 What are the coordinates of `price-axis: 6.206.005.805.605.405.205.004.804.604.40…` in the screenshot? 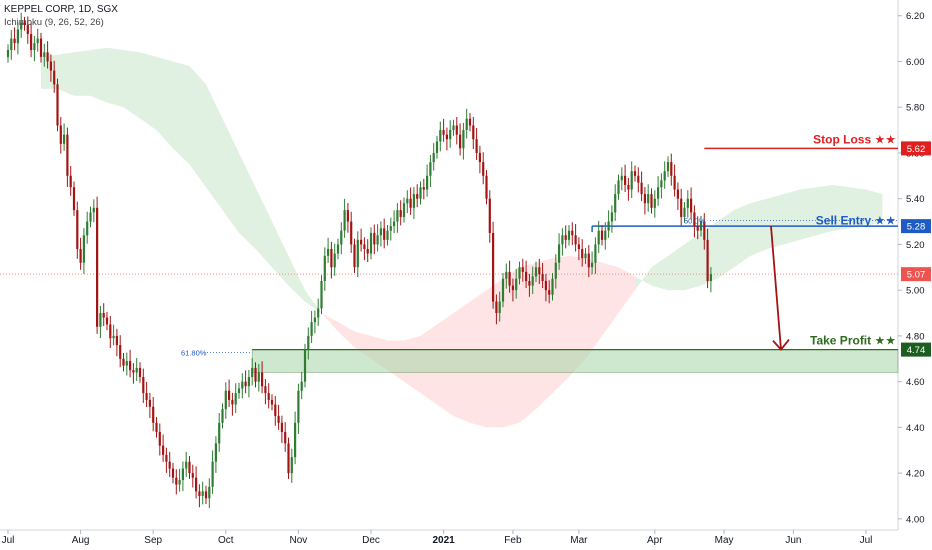 It's located at (911, 268).